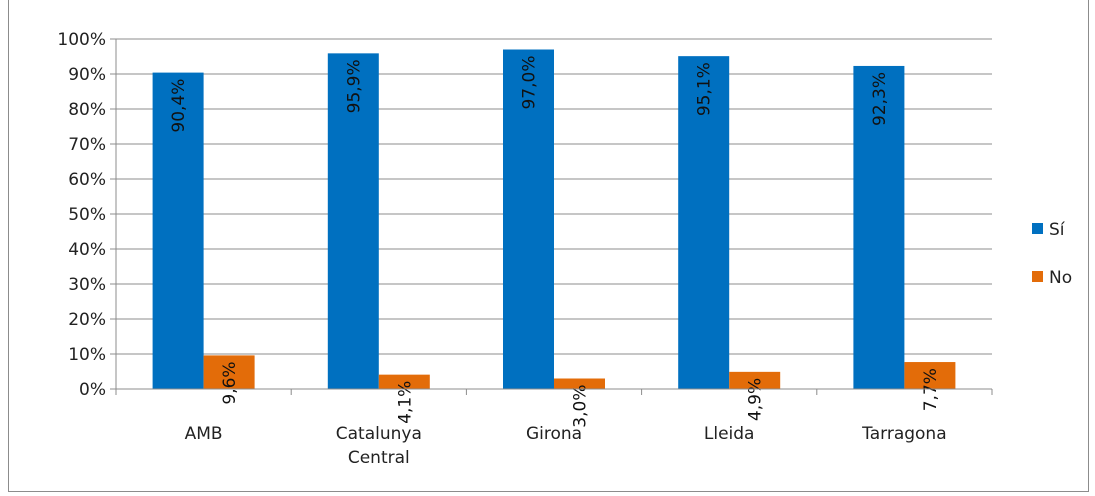 Image resolution: width=1095 pixels, height=496 pixels. Describe the element at coordinates (379, 458) in the screenshot. I see `x-tick-label: Central` at that location.